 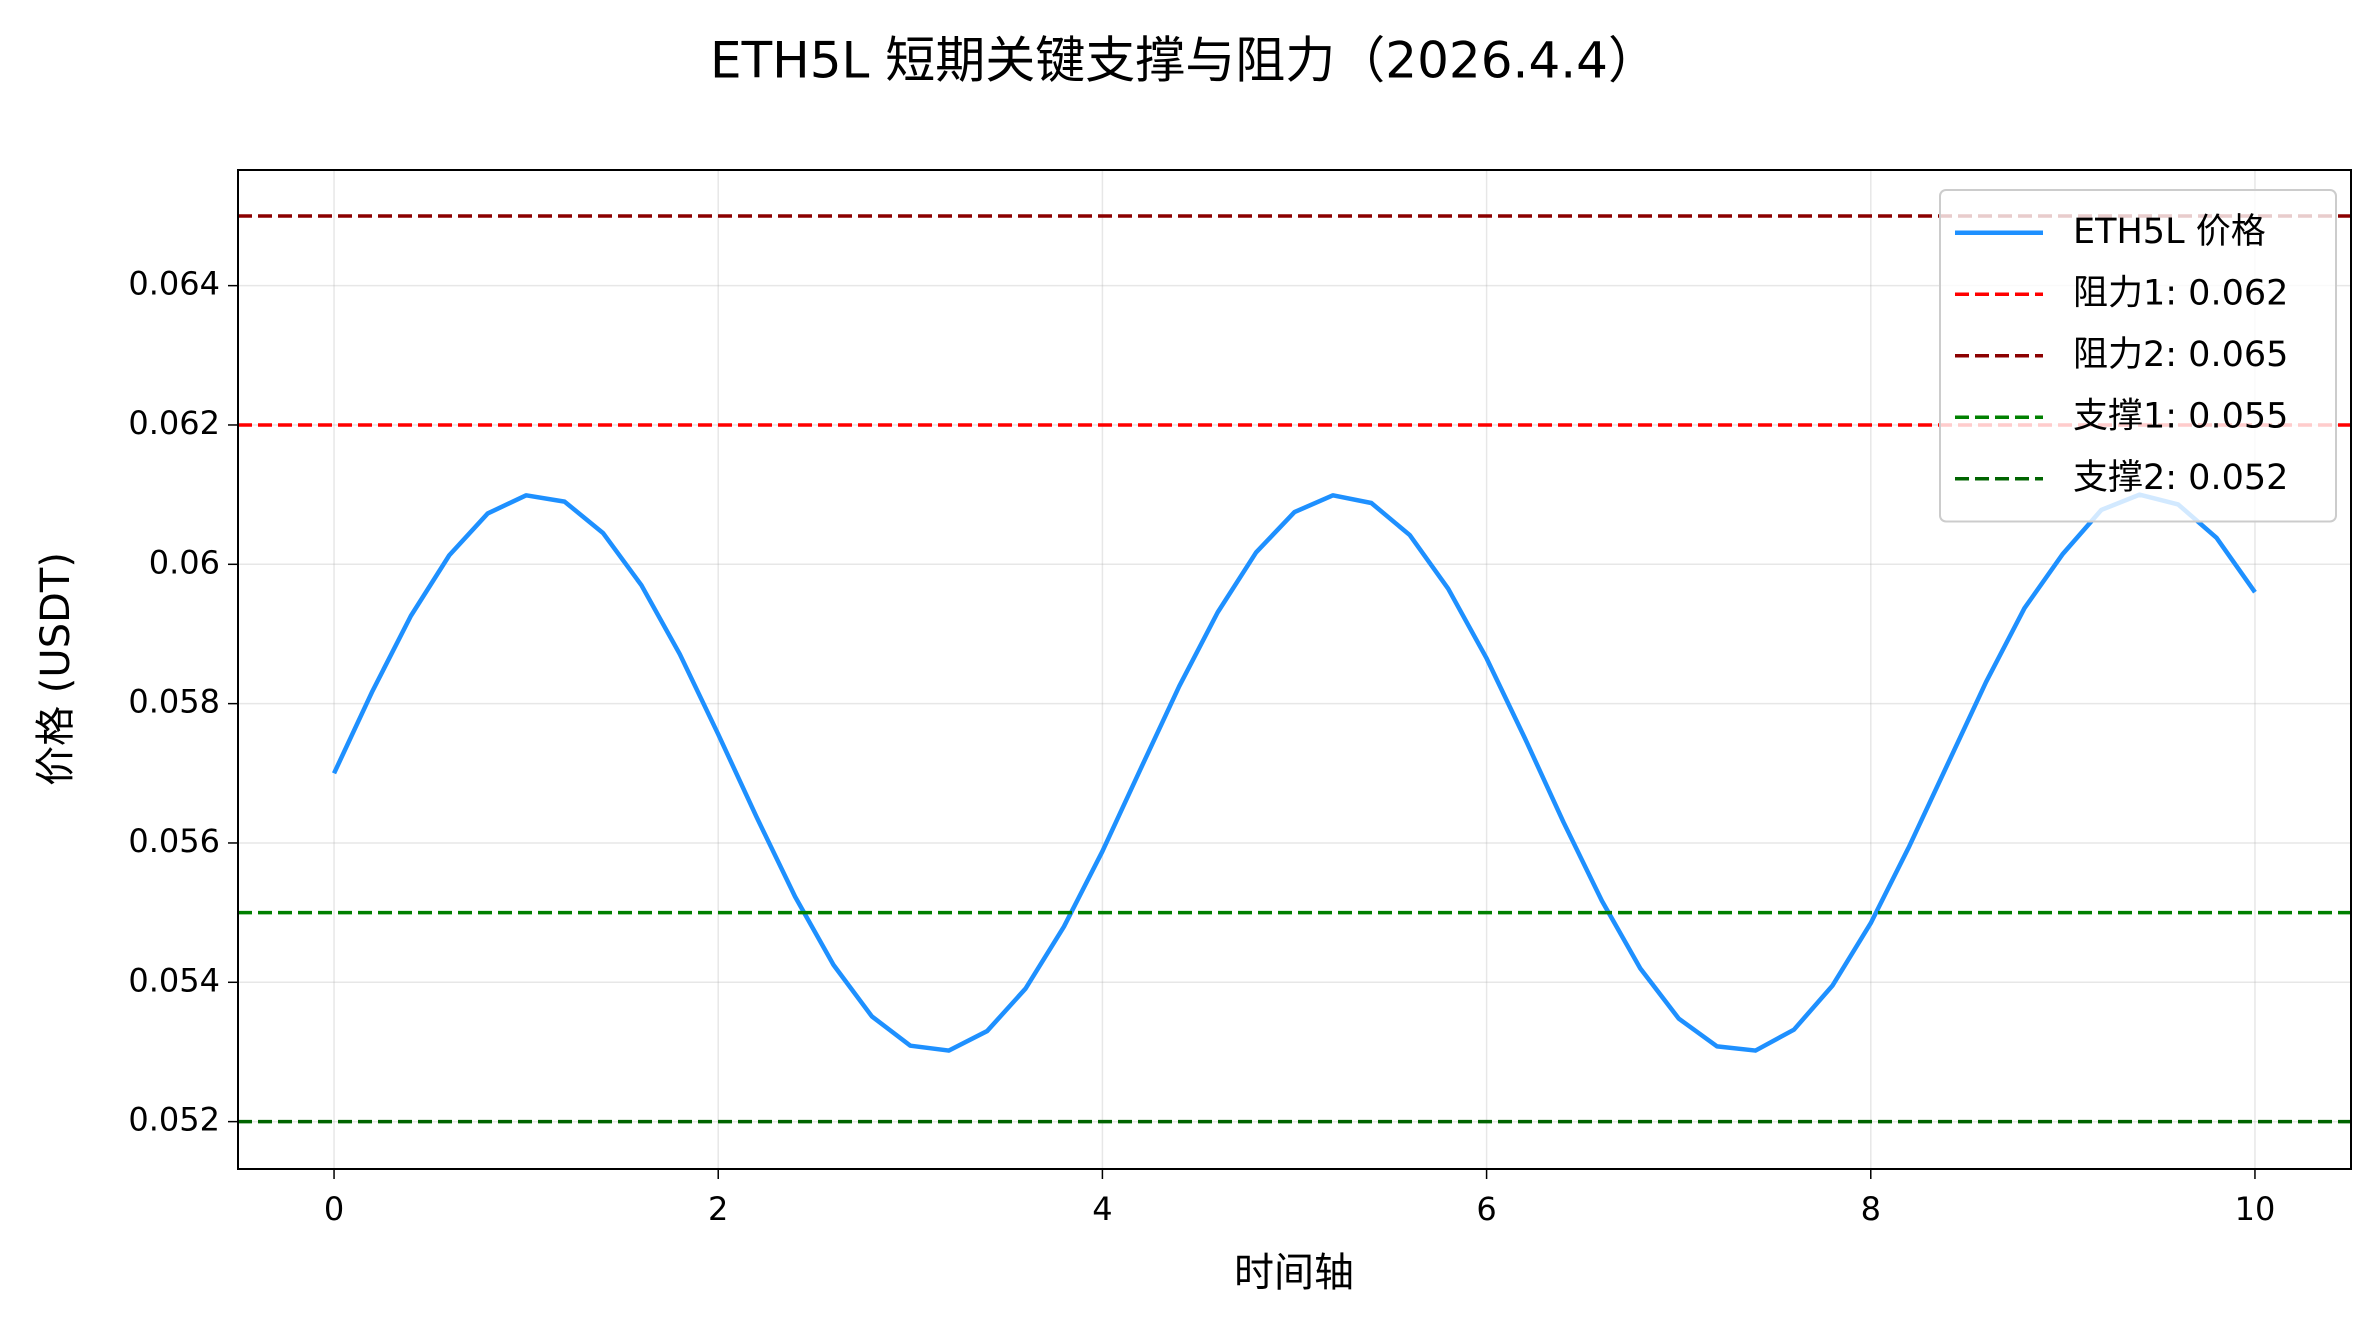 I want to click on legend-label: 支撑1: 0.055, so click(x=2180, y=416).